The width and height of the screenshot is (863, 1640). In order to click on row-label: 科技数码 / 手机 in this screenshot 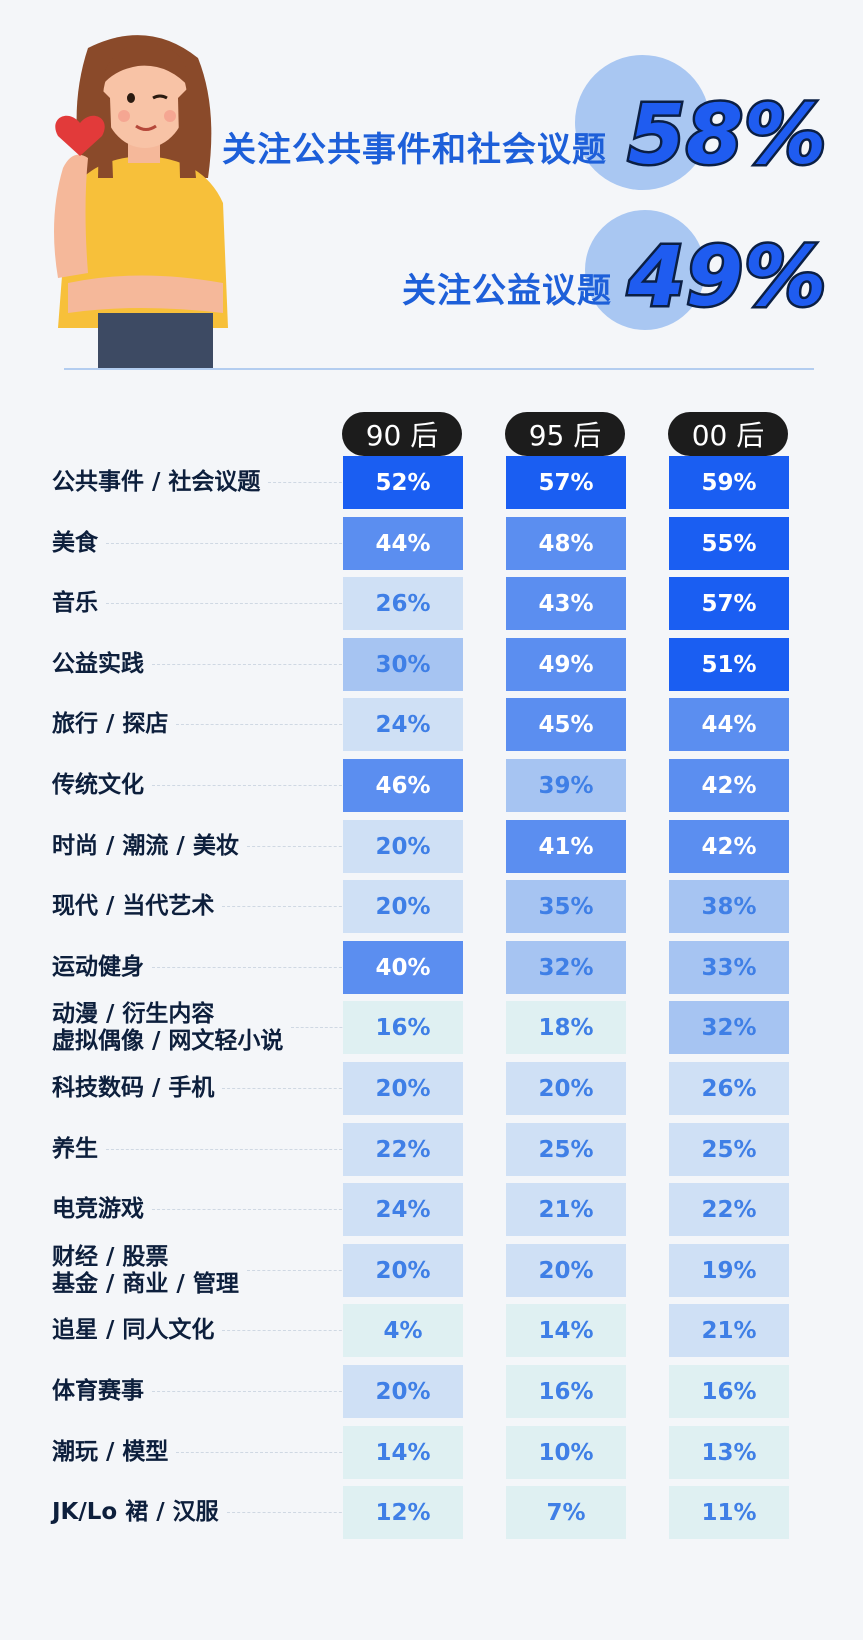, I will do `click(202, 1088)`.